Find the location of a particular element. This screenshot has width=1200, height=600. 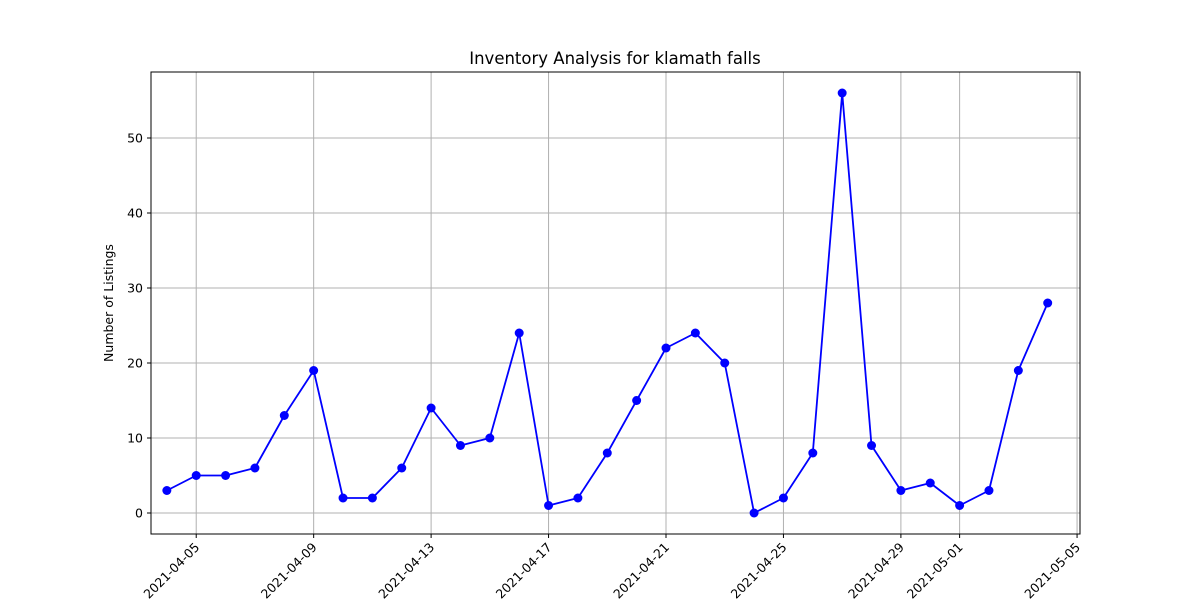

x-tick-label: 2021-04-29 is located at coordinates (876, 569).